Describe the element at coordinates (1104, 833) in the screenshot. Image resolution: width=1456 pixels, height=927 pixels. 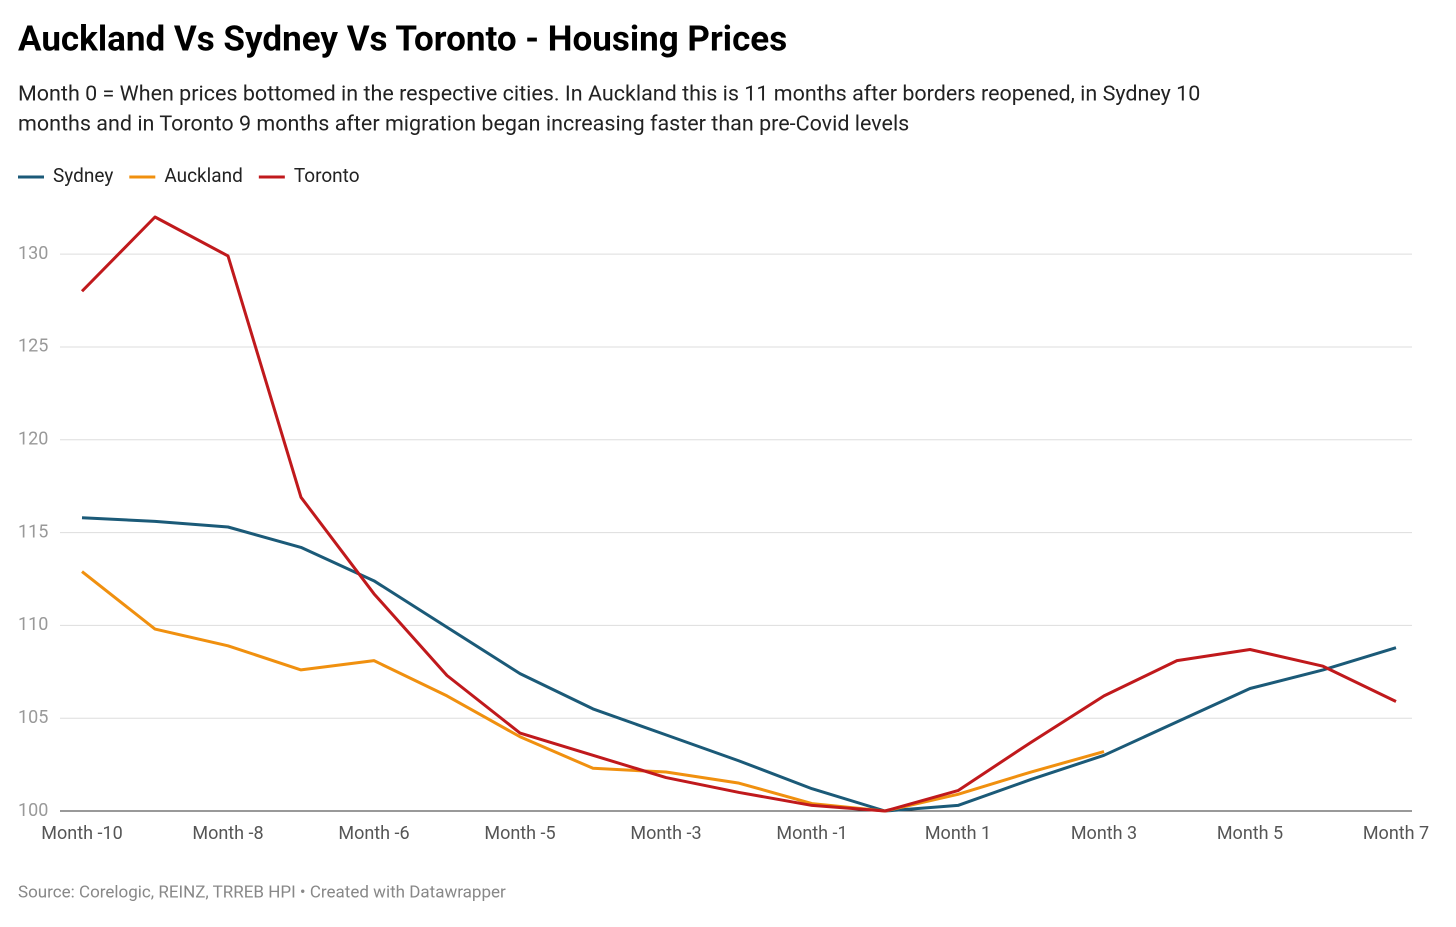
I see `x-tick-label: Month 3` at that location.